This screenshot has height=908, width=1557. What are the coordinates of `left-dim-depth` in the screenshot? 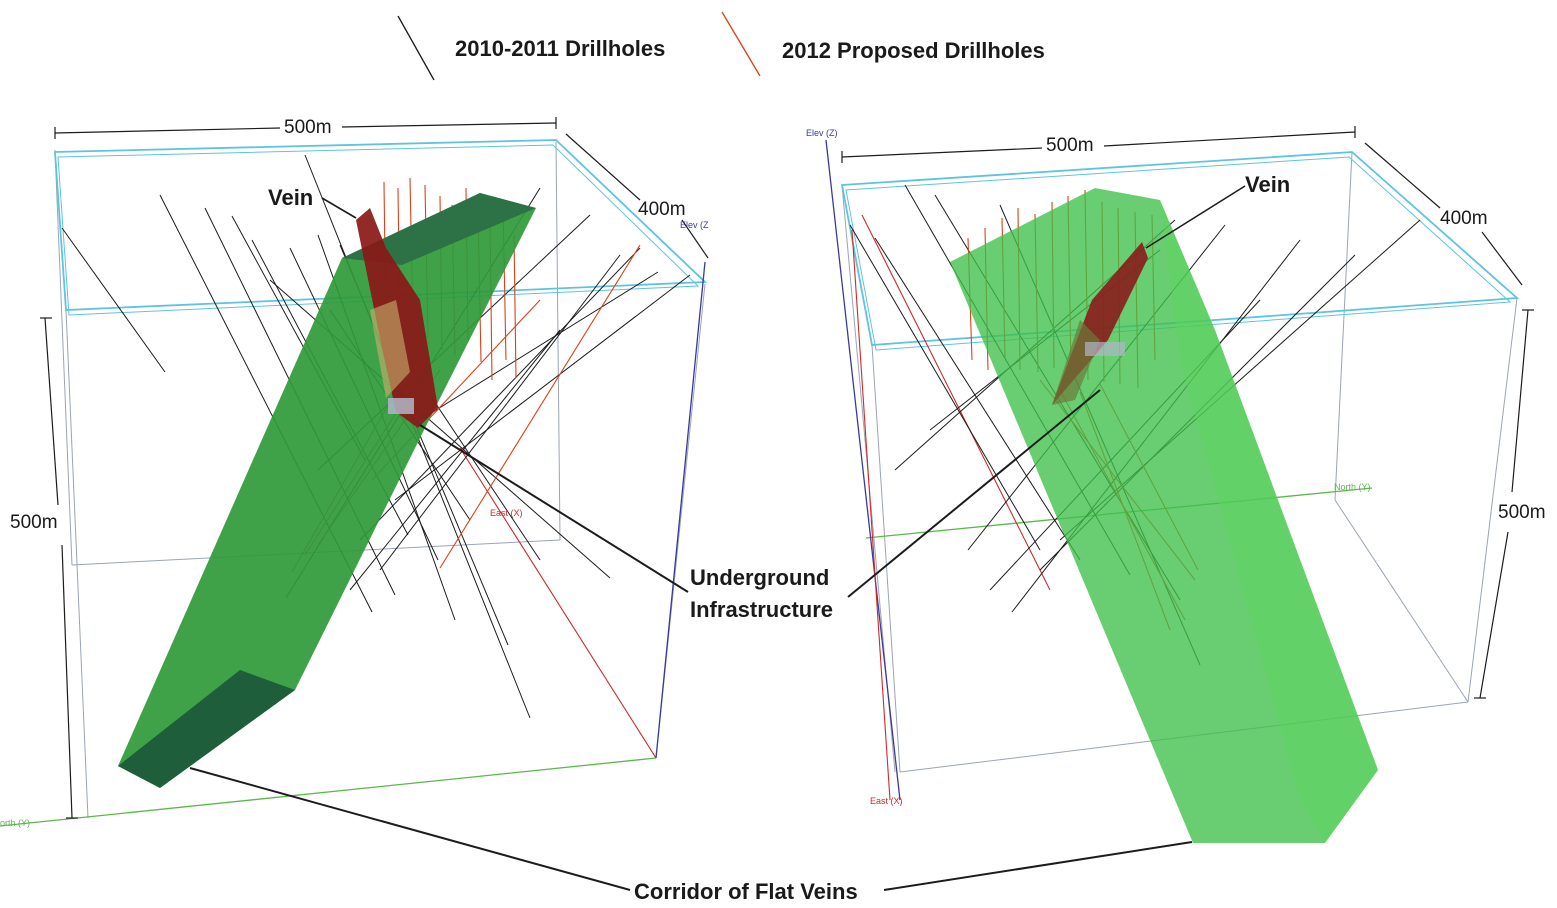 It's located at (637, 196).